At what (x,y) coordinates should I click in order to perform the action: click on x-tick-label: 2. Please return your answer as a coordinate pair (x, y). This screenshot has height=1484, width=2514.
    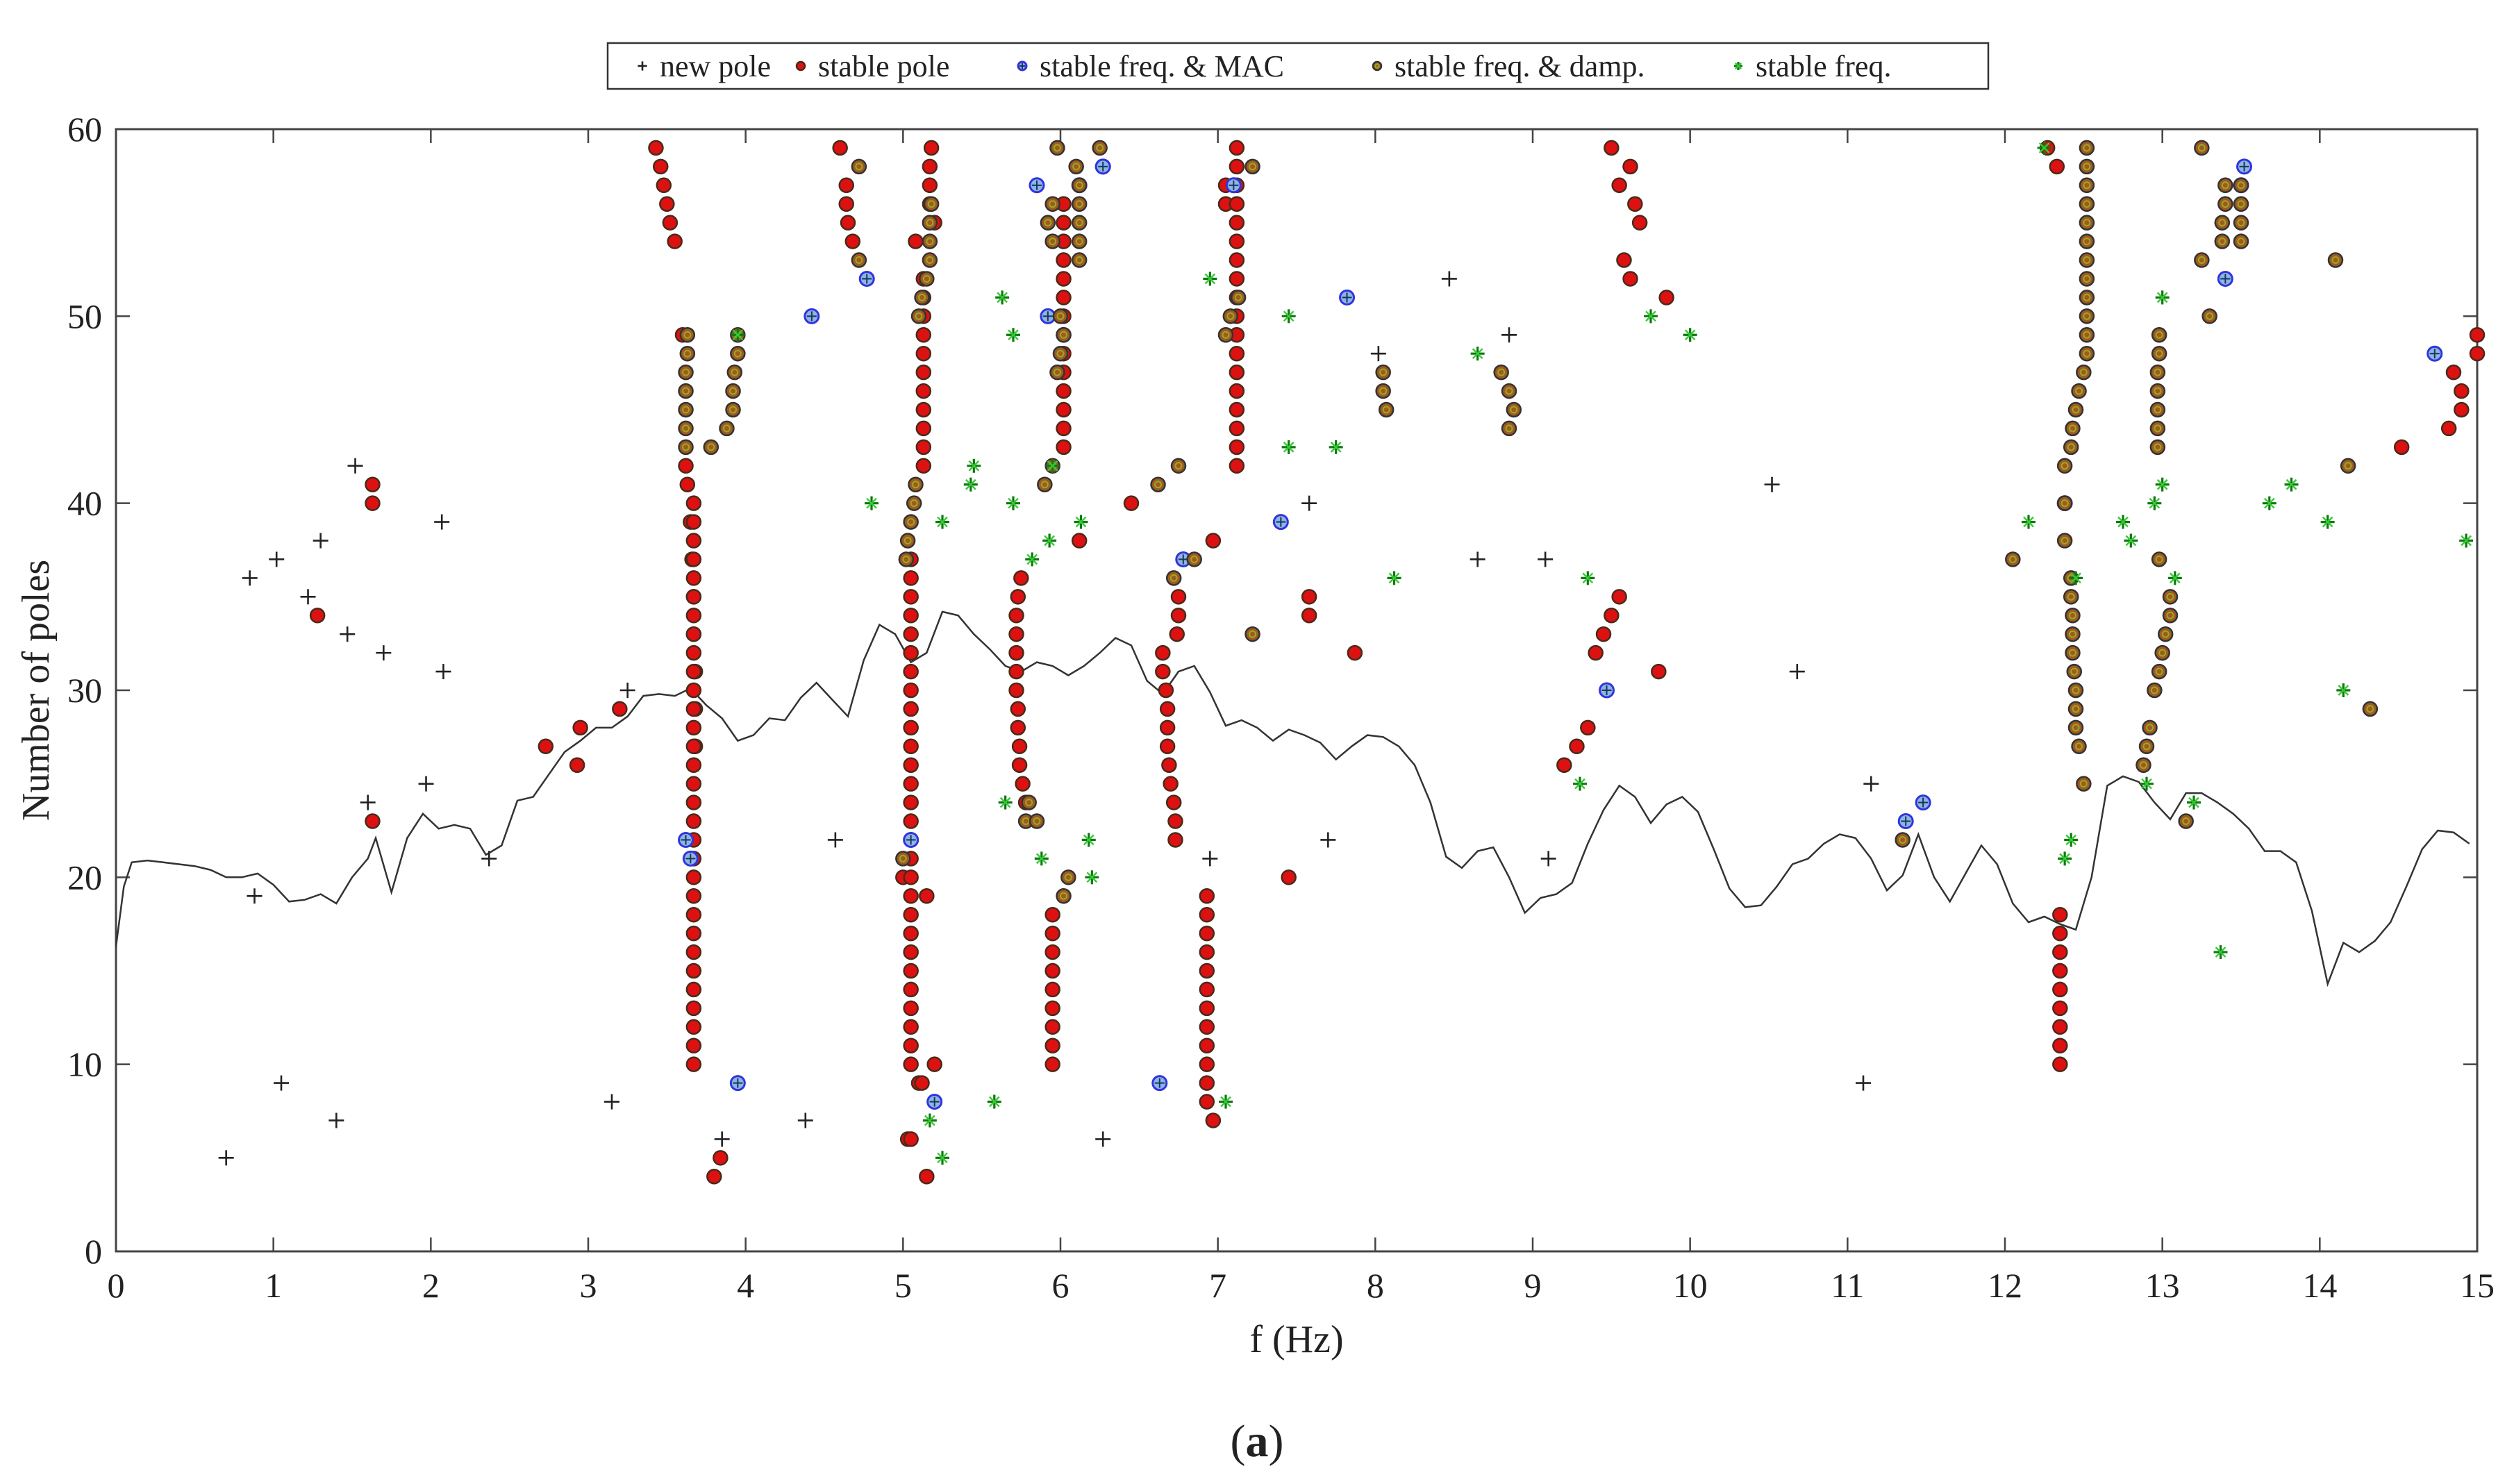
    Looking at the image, I should click on (431, 1286).